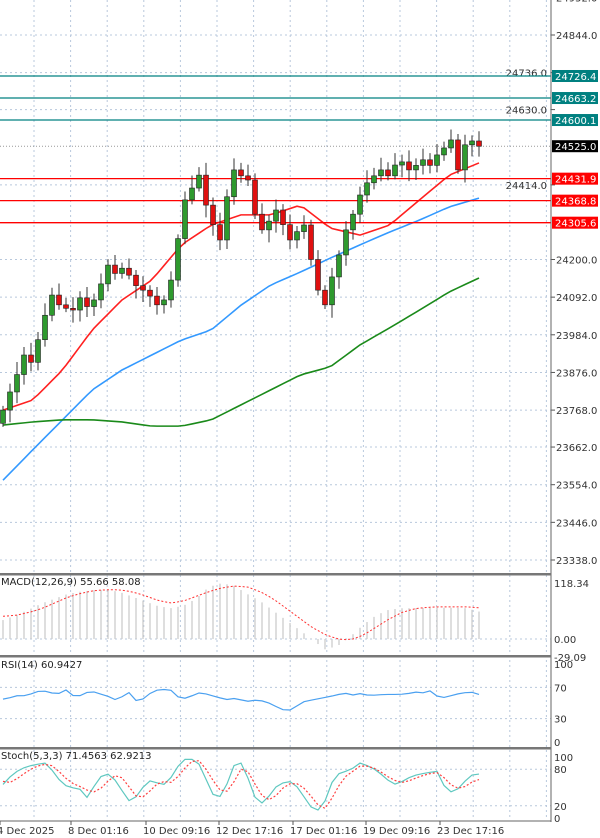  I want to click on price-level-label: 24431.9, so click(575, 180).